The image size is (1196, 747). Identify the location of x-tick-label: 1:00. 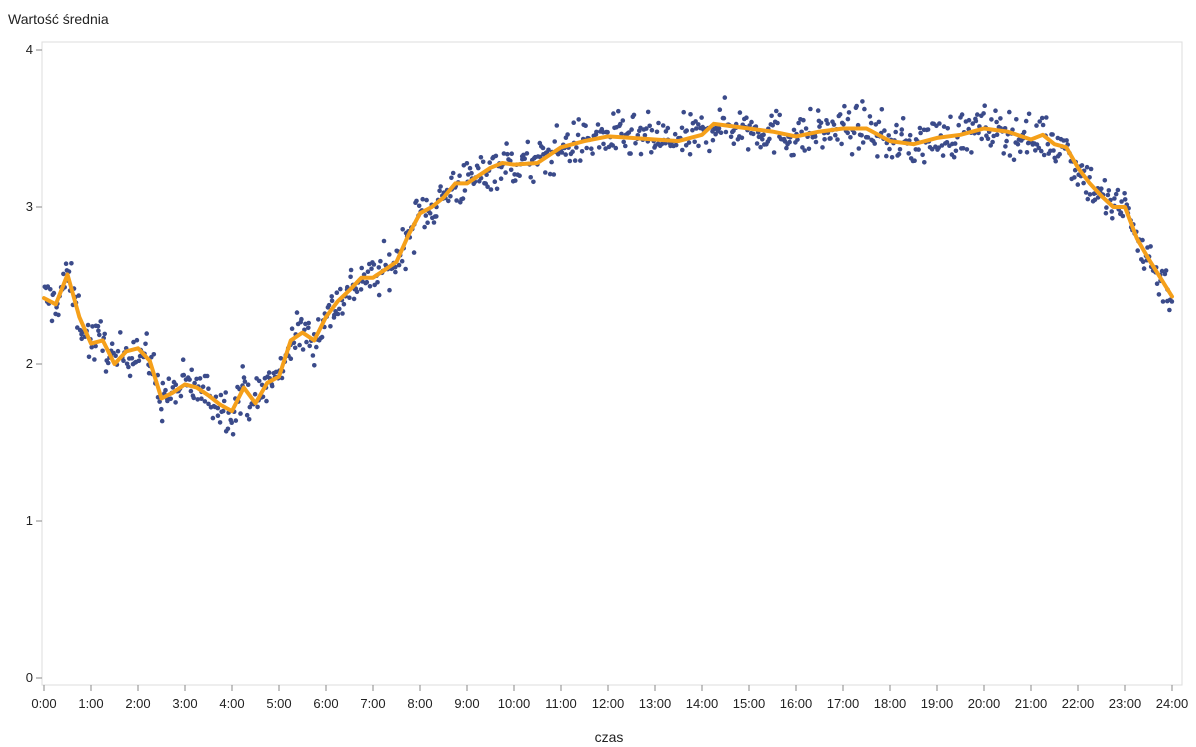
(90, 703).